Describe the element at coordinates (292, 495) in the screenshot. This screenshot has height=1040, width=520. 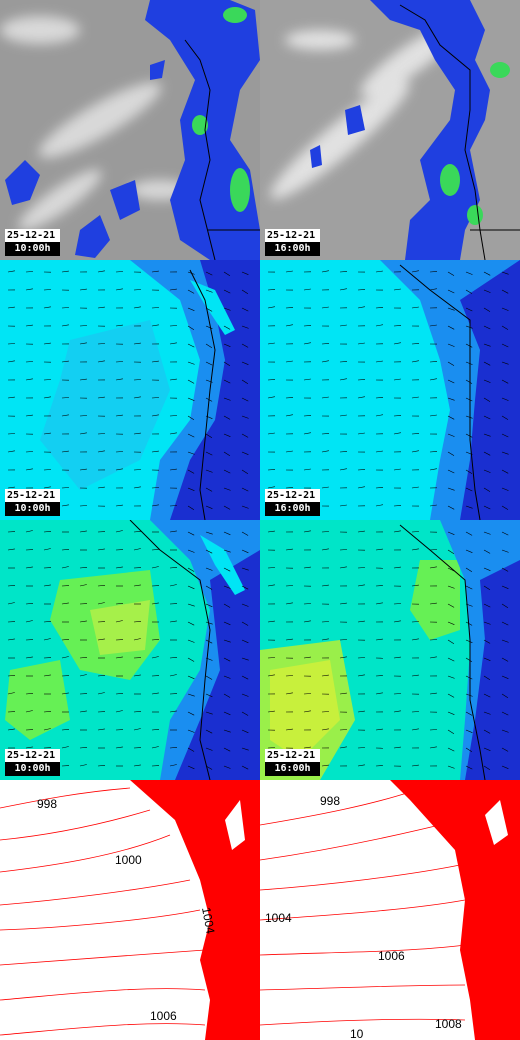
I see `date-label: 25-12-21` at that location.